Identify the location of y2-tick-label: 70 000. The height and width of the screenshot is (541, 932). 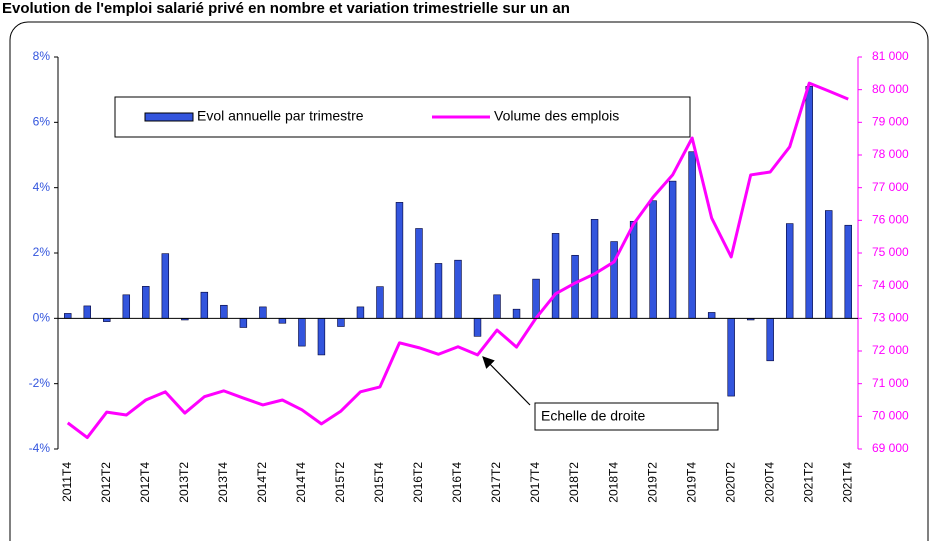
(890, 416).